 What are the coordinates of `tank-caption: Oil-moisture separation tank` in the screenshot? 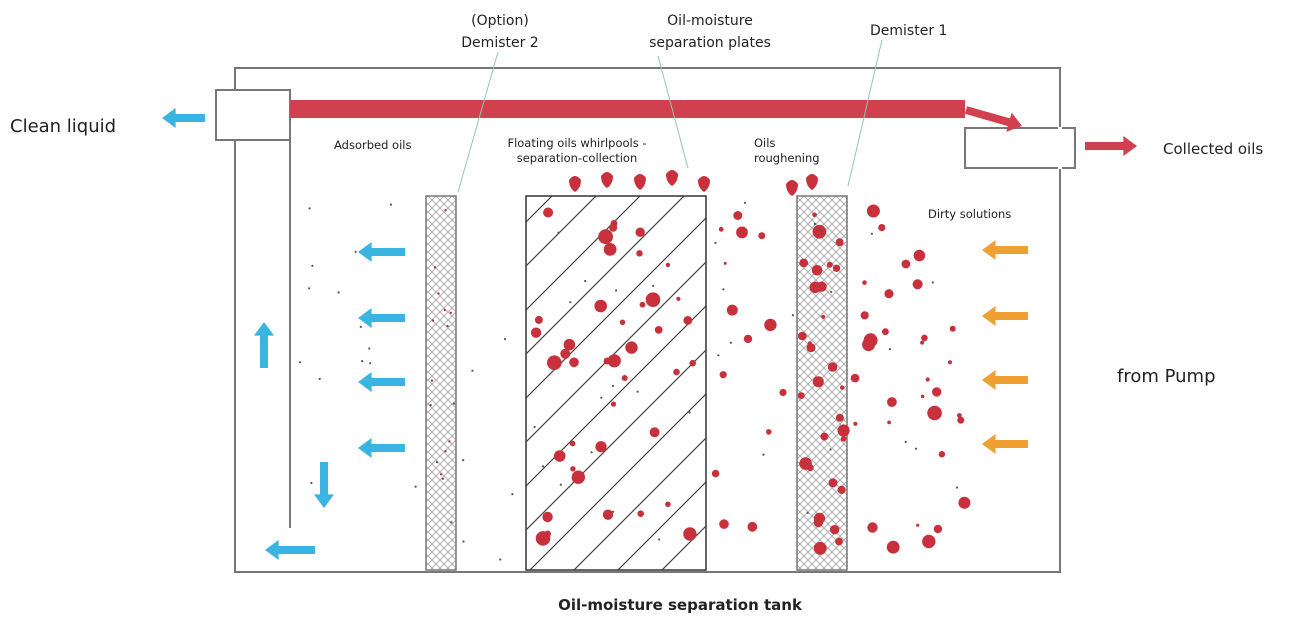 It's located at (680, 605).